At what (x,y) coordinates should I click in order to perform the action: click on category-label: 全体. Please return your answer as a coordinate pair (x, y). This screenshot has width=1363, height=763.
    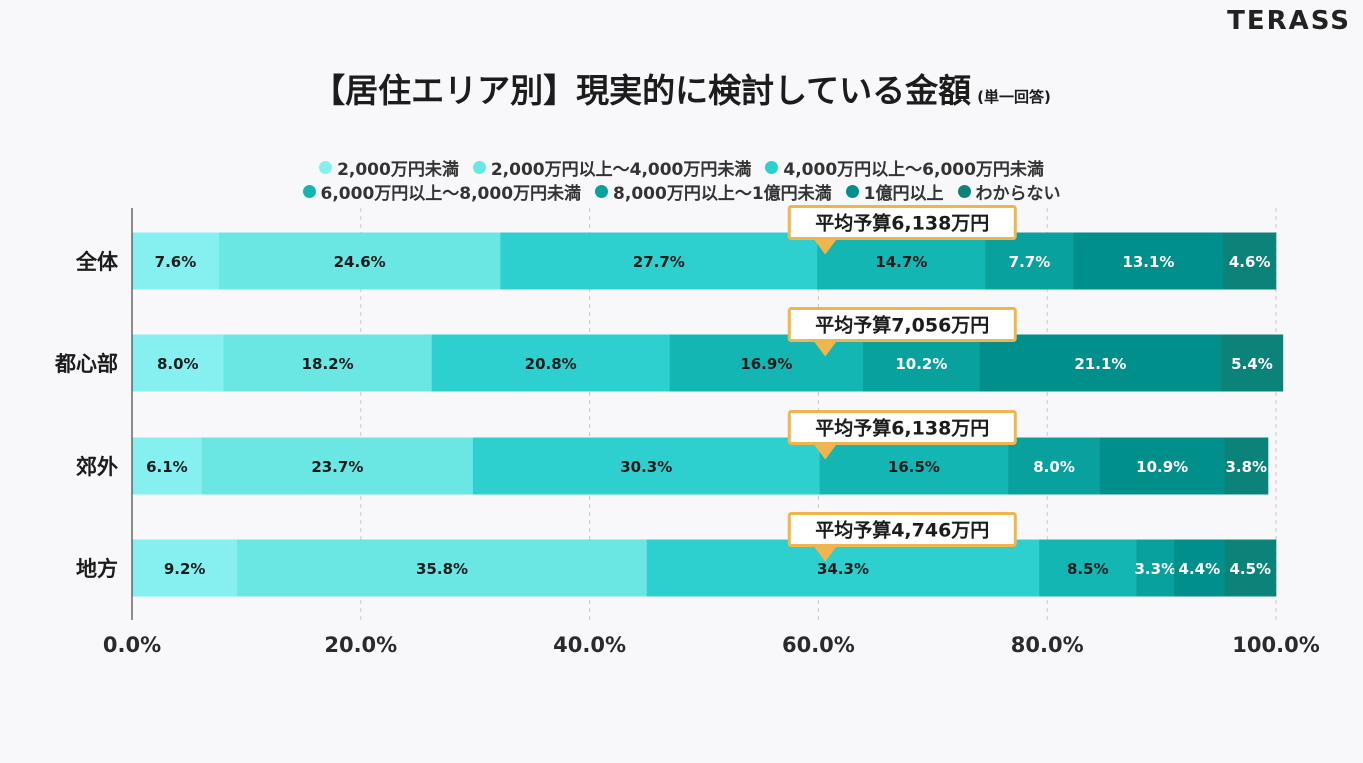
    Looking at the image, I should click on (97, 262).